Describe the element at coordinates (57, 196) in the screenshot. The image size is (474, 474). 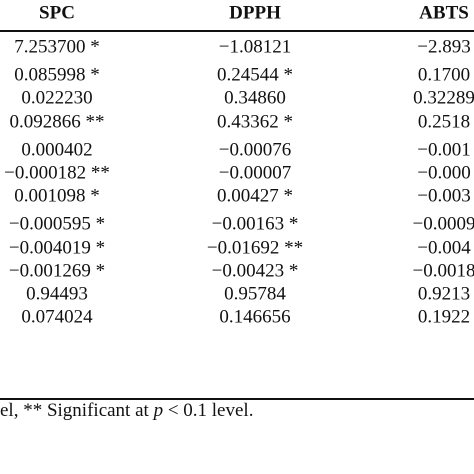
I see `table-cell: 0.001098 *` at that location.